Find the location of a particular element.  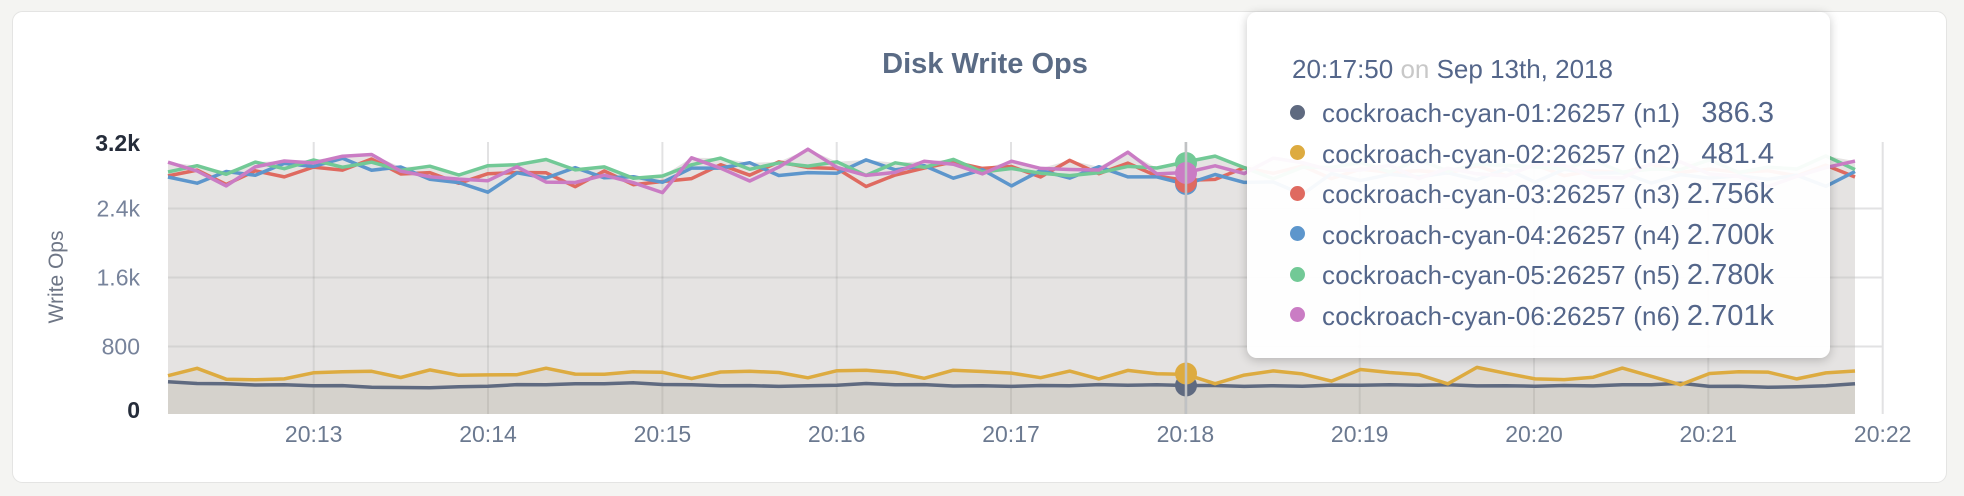

svg-text: 20:22 is located at coordinates (1883, 434).